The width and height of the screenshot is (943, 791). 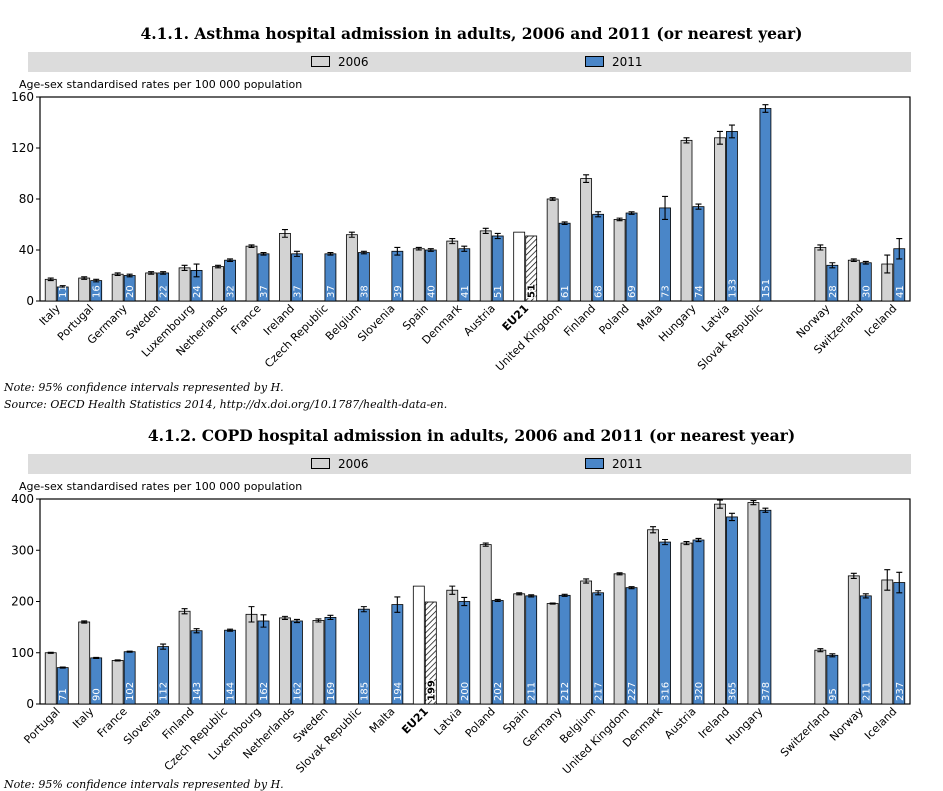 What do you see at coordinates (448, 721) in the screenshot?
I see `category-label: Latvia` at bounding box center [448, 721].